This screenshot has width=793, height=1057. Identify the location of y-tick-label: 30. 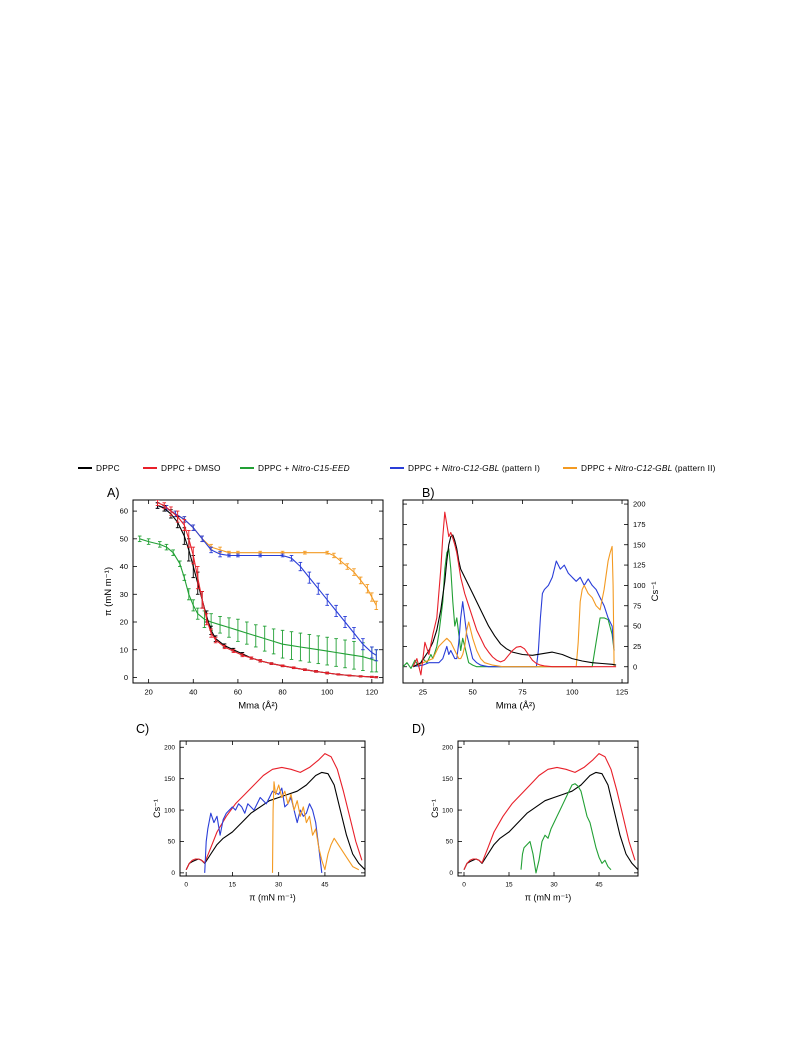
(124, 594).